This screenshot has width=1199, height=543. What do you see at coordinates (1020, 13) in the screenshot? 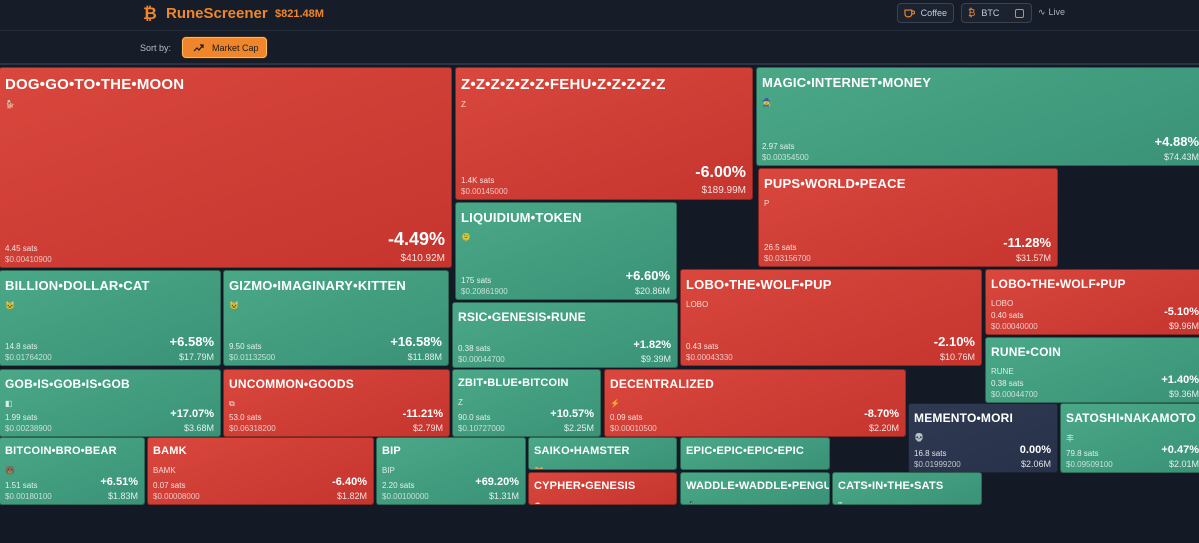
I see `copy-icon` at bounding box center [1020, 13].